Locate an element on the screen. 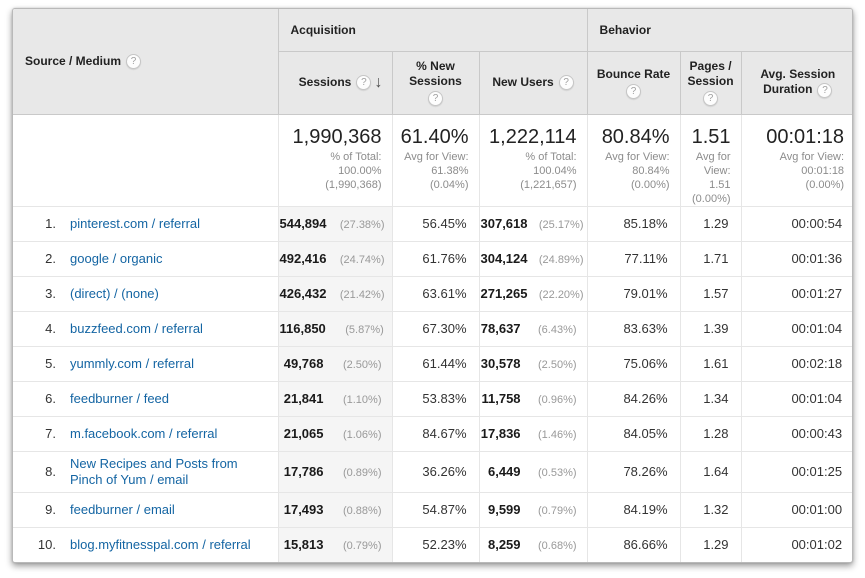  avg-session-duration-header-label: Avg. Session Duration is located at coordinates (798, 82).